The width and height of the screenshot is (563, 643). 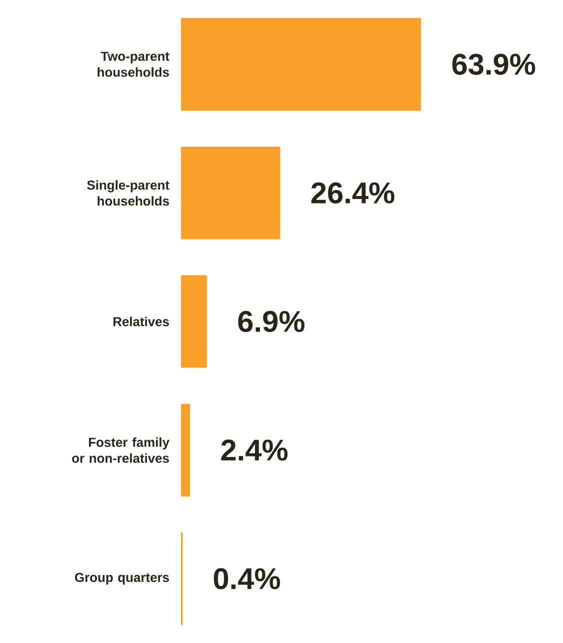 What do you see at coordinates (494, 64) in the screenshot?
I see `data-label: 63.9%` at bounding box center [494, 64].